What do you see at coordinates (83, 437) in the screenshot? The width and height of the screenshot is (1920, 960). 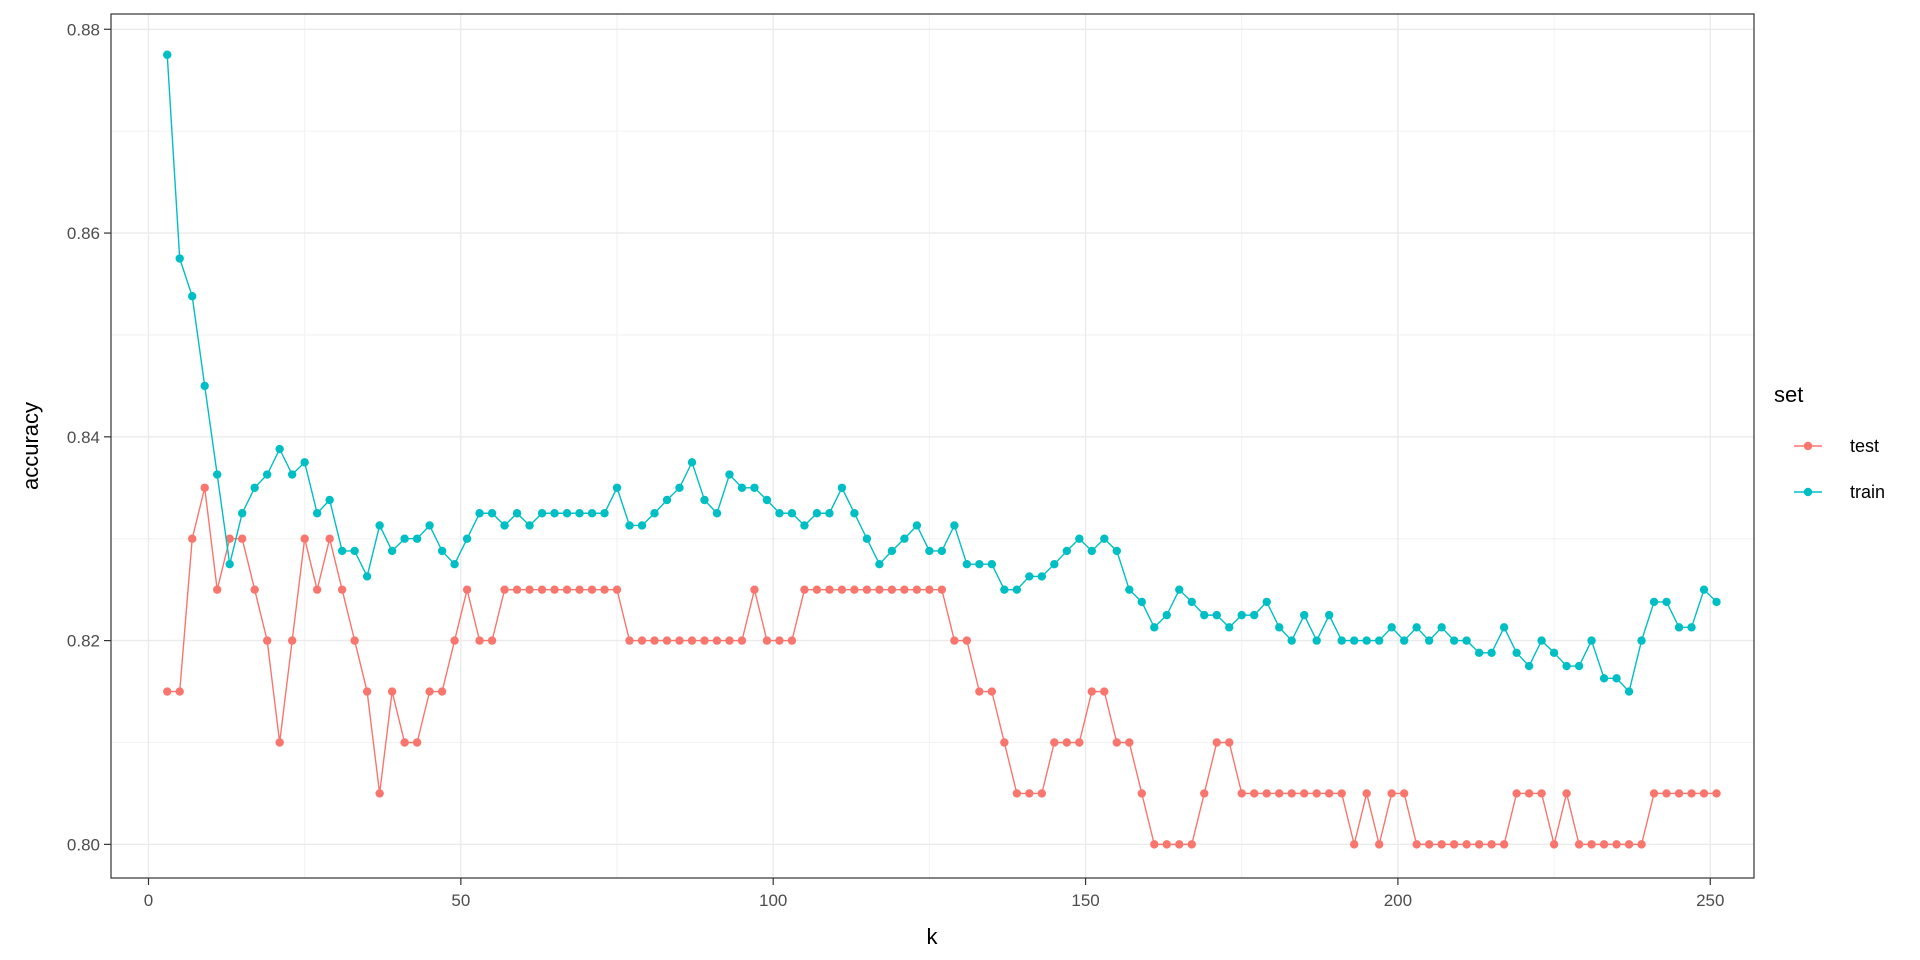 I see `y-tick-label: 0.84` at bounding box center [83, 437].